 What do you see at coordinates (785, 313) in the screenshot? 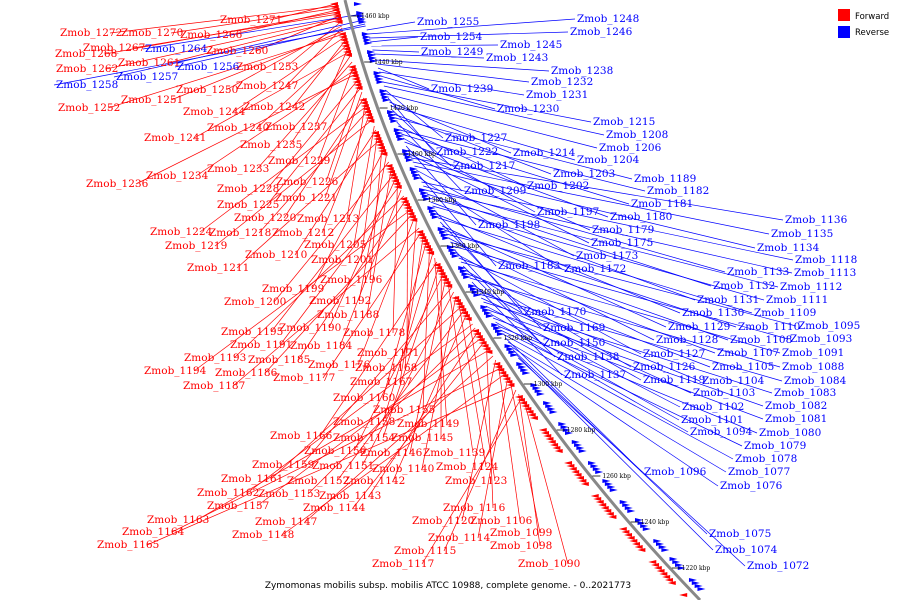
I see `reverse-gene-label: Zmob_1109` at bounding box center [785, 313].